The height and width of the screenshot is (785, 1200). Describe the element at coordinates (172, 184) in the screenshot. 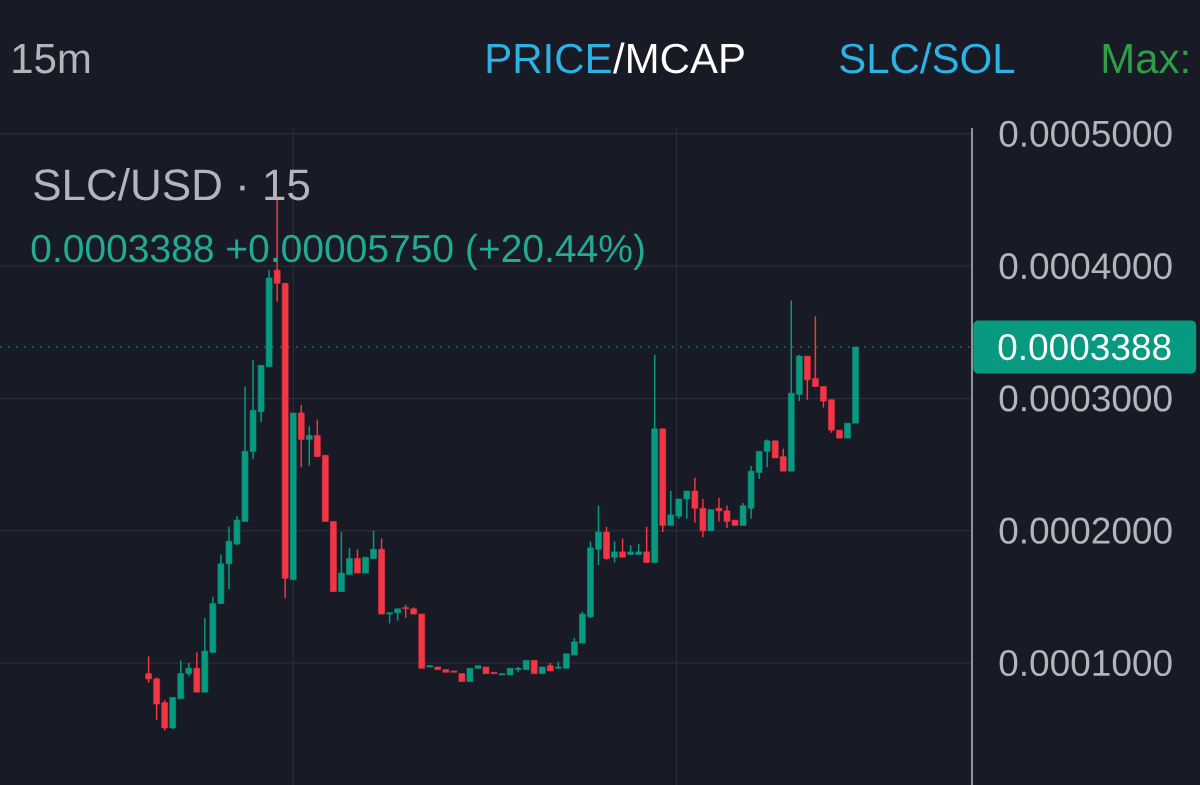

I see `text: SLC/USD · 15` at that location.